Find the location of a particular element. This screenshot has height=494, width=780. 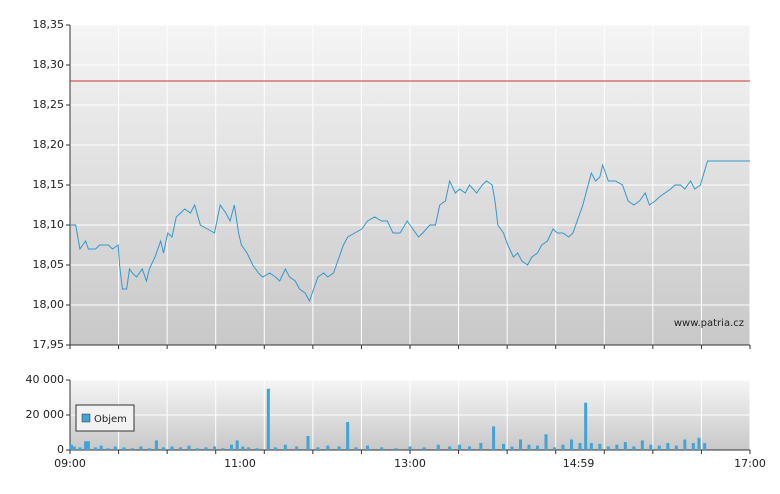

y-tick-label: 18,20 is located at coordinates (49, 144).